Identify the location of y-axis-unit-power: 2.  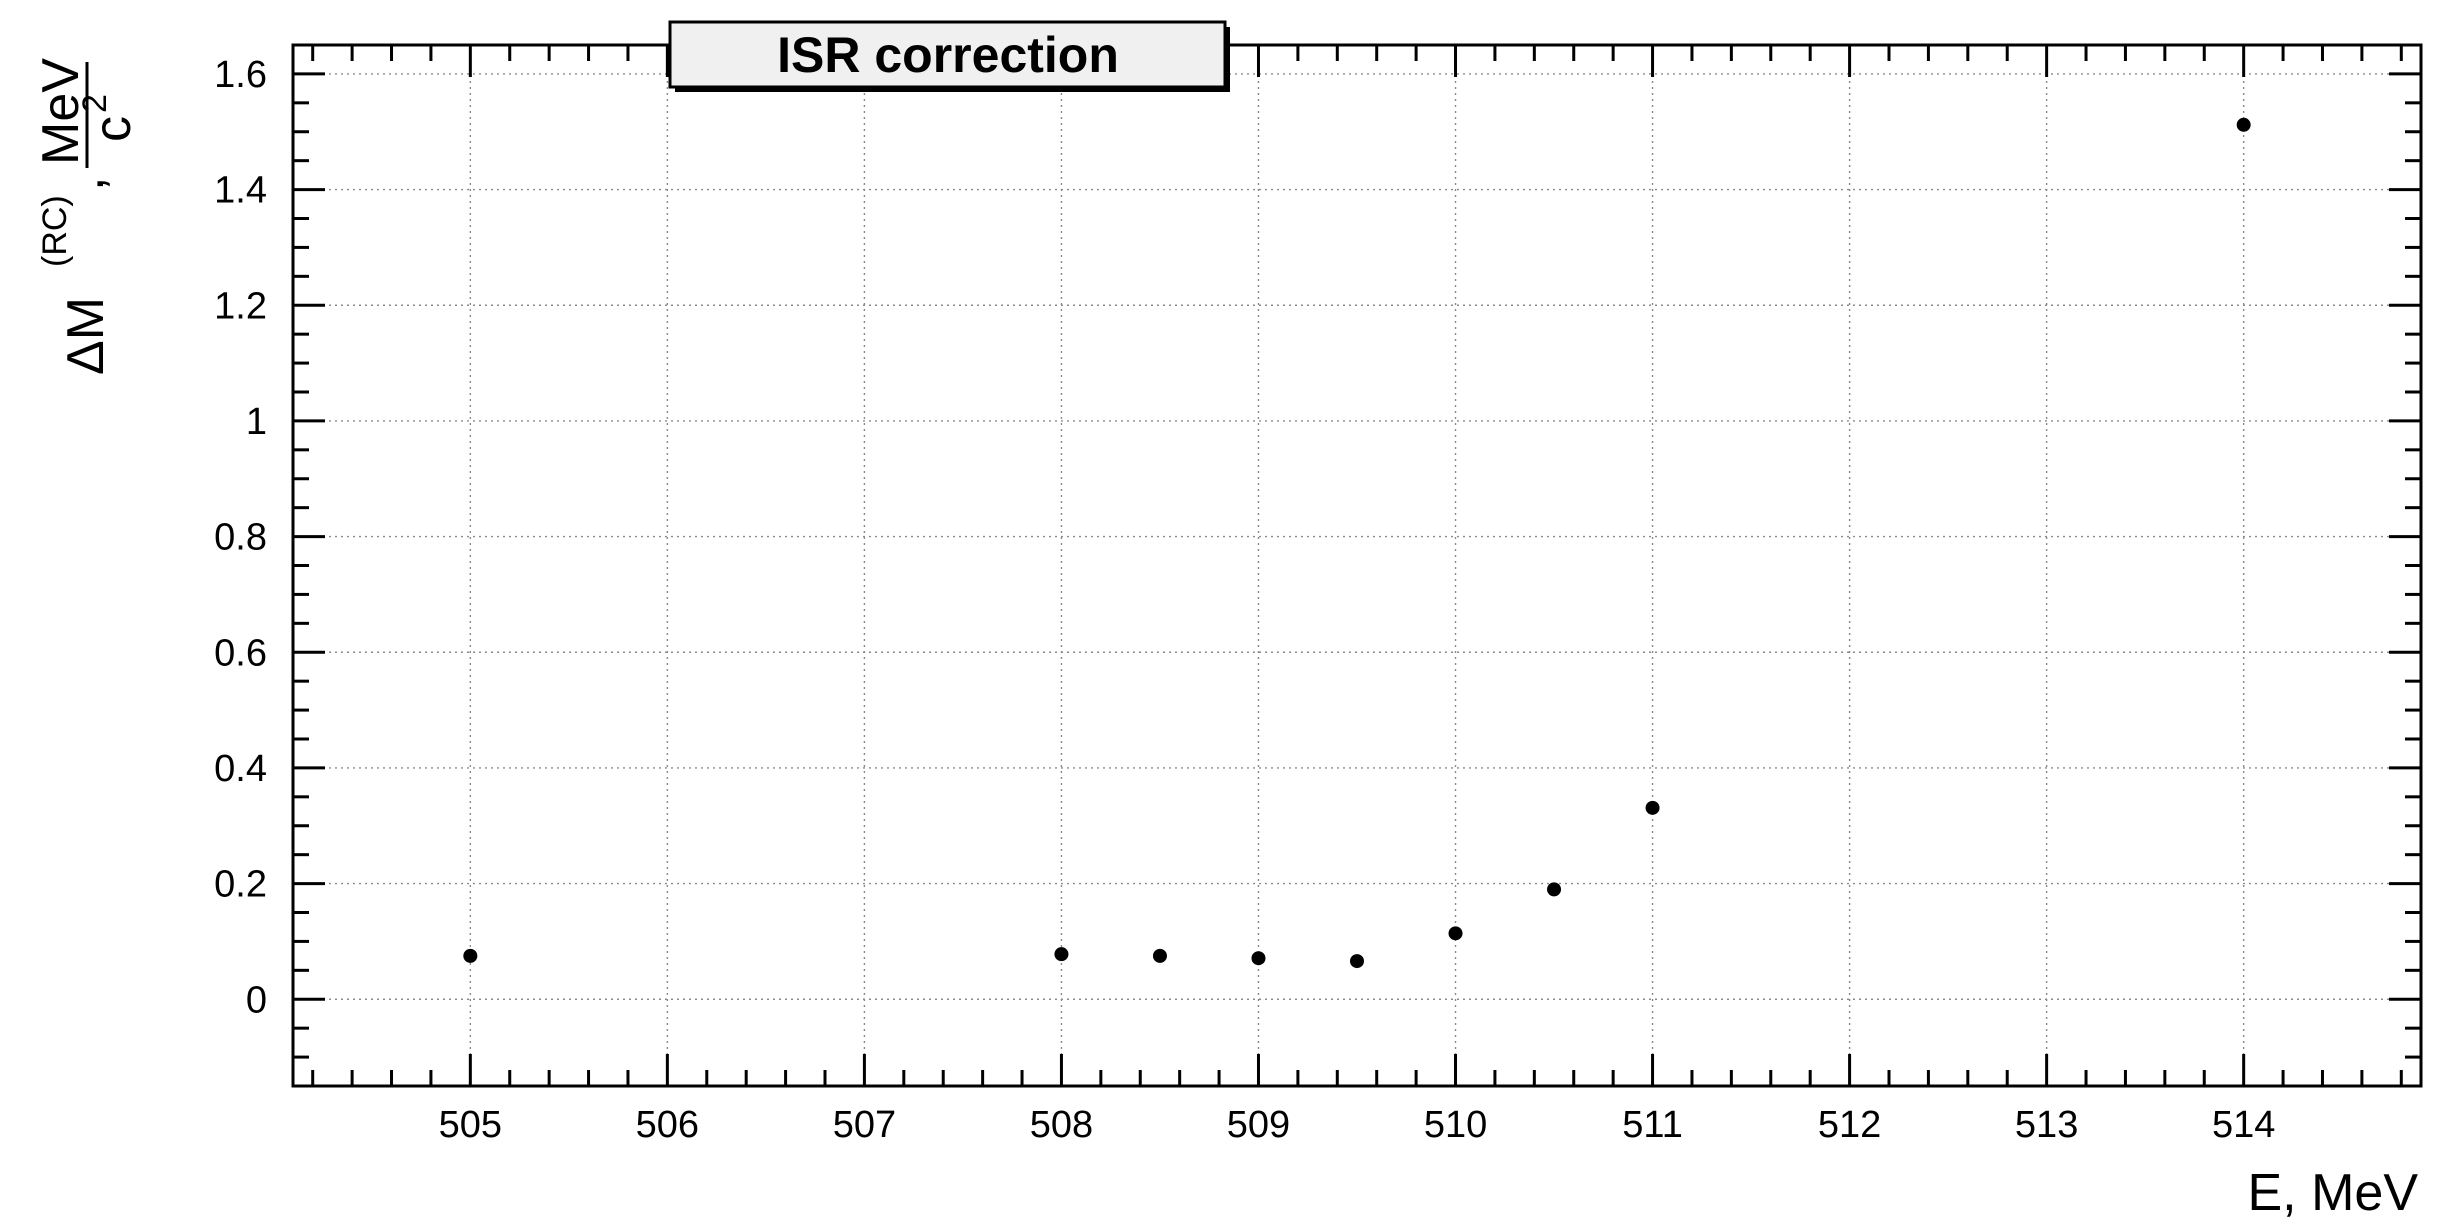
(95, 103).